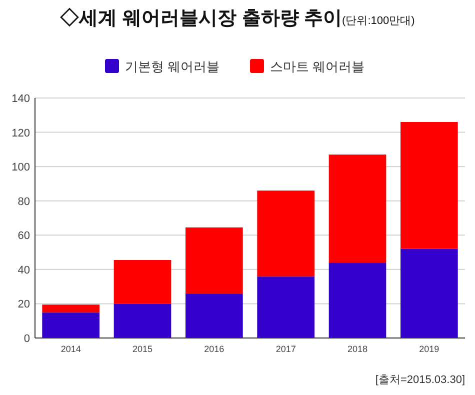 The height and width of the screenshot is (395, 475). Describe the element at coordinates (214, 349) in the screenshot. I see `x-tick-label: 2016` at that location.